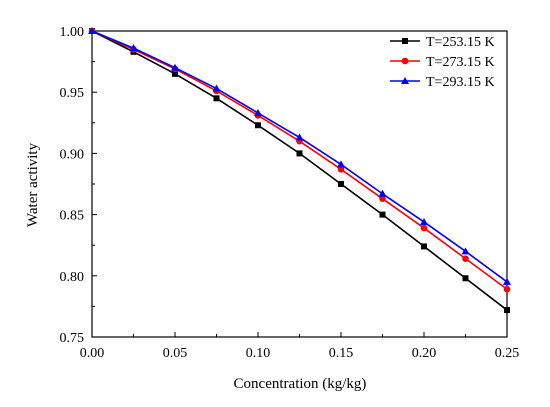 This screenshot has height=407, width=550. I want to click on y-tick-label: 0.75, so click(72, 338).